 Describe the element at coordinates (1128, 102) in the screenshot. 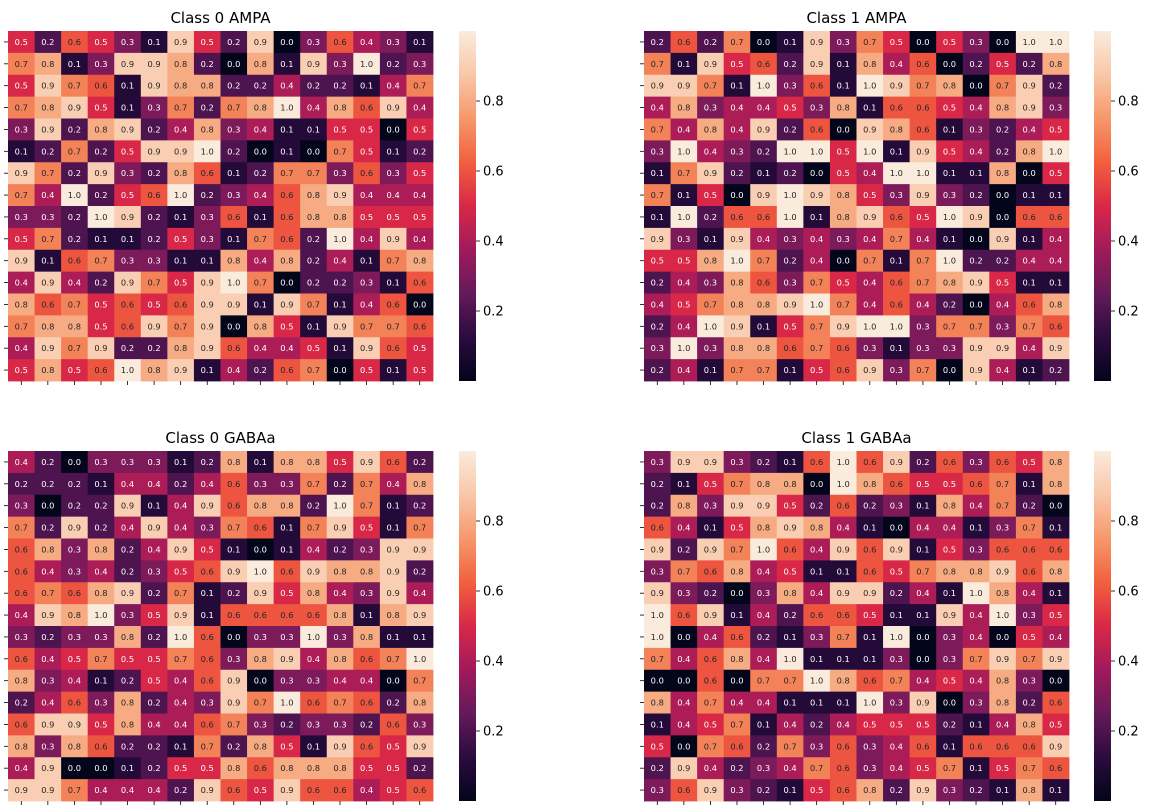

I see `colorbar-tick-label: 0.8` at that location.